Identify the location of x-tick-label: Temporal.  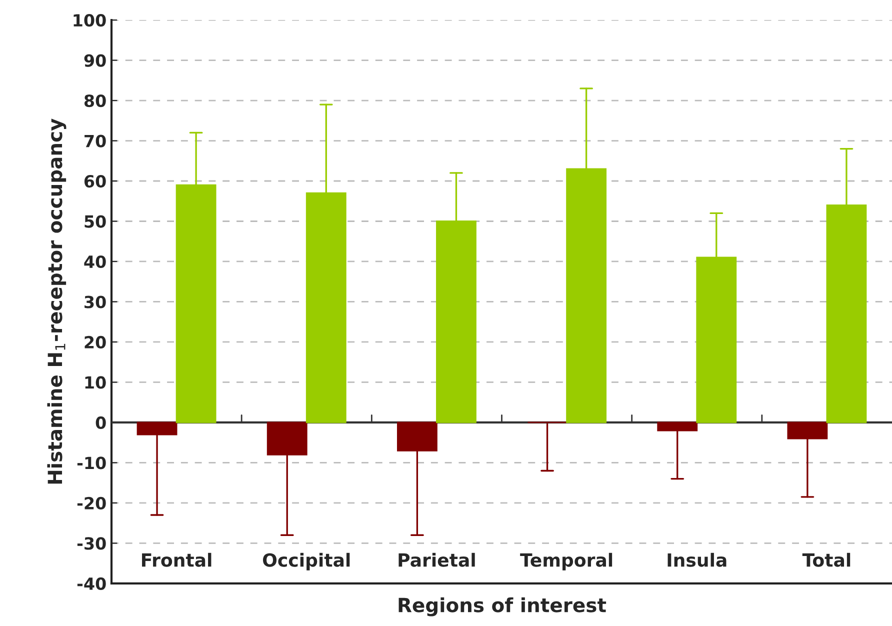
(566, 561).